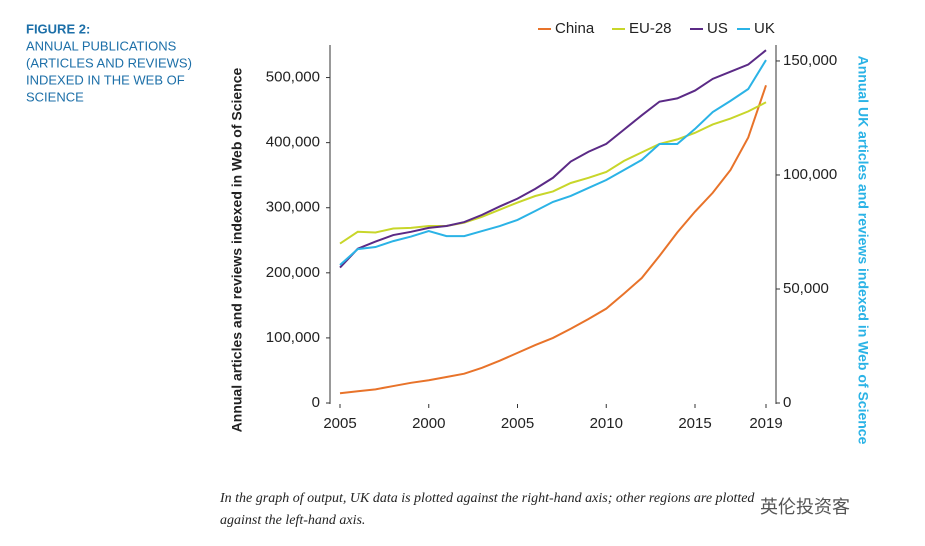 This screenshot has width=925, height=546. Describe the element at coordinates (810, 174) in the screenshot. I see `y2-tick-label: 100,000` at that location.